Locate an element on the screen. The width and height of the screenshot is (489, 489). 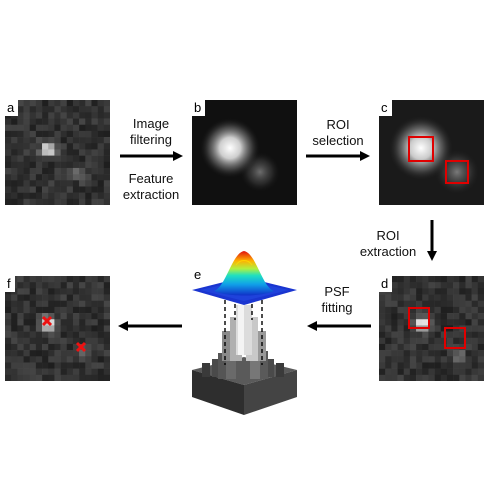
step-label-roi-selection: ROI selection is located at coordinates (338, 133).